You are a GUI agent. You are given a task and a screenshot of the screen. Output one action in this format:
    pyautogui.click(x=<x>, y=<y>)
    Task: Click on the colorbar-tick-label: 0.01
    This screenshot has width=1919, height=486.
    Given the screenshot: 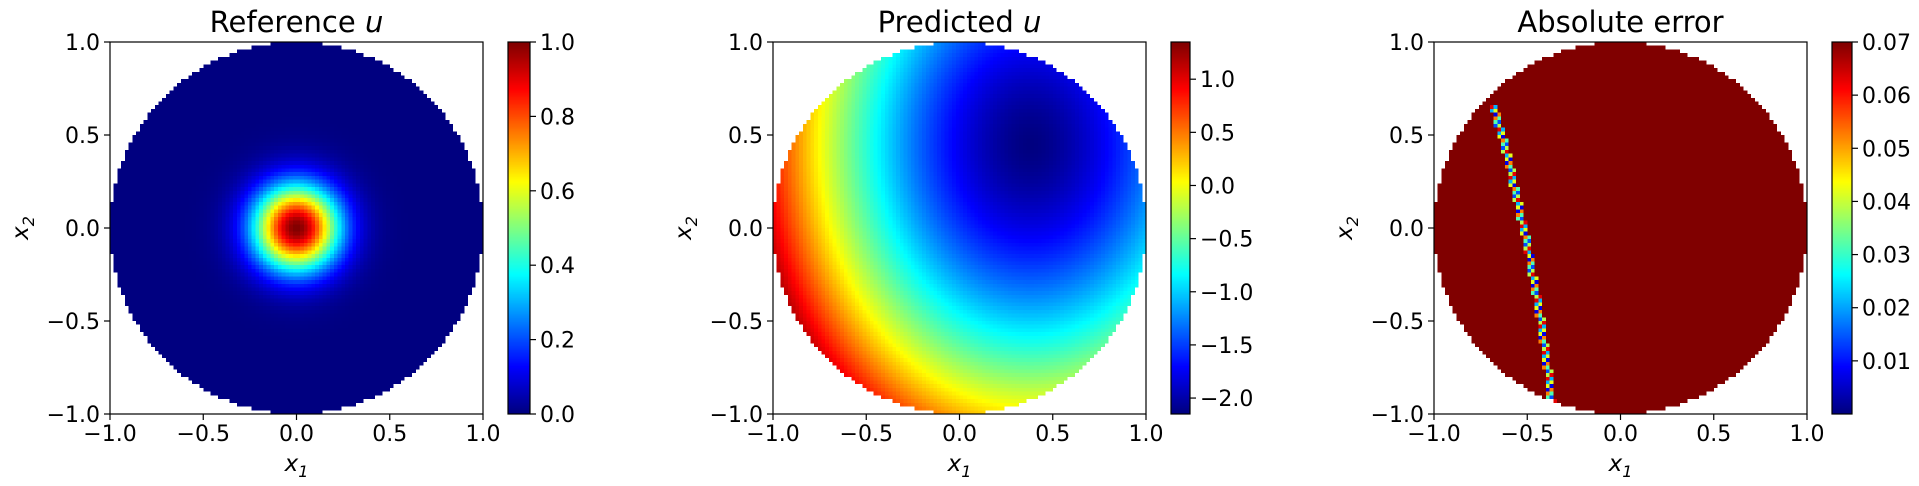 What is the action you would take?
    pyautogui.click(x=1886, y=362)
    